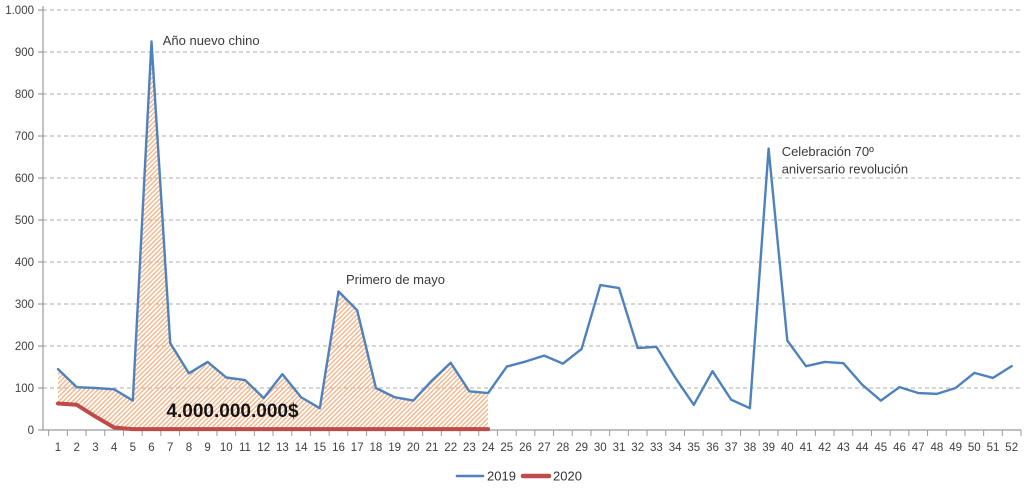 The width and height of the screenshot is (1024, 490). Describe the element at coordinates (263, 448) in the screenshot. I see `x-axis-tick-label: 12` at that location.